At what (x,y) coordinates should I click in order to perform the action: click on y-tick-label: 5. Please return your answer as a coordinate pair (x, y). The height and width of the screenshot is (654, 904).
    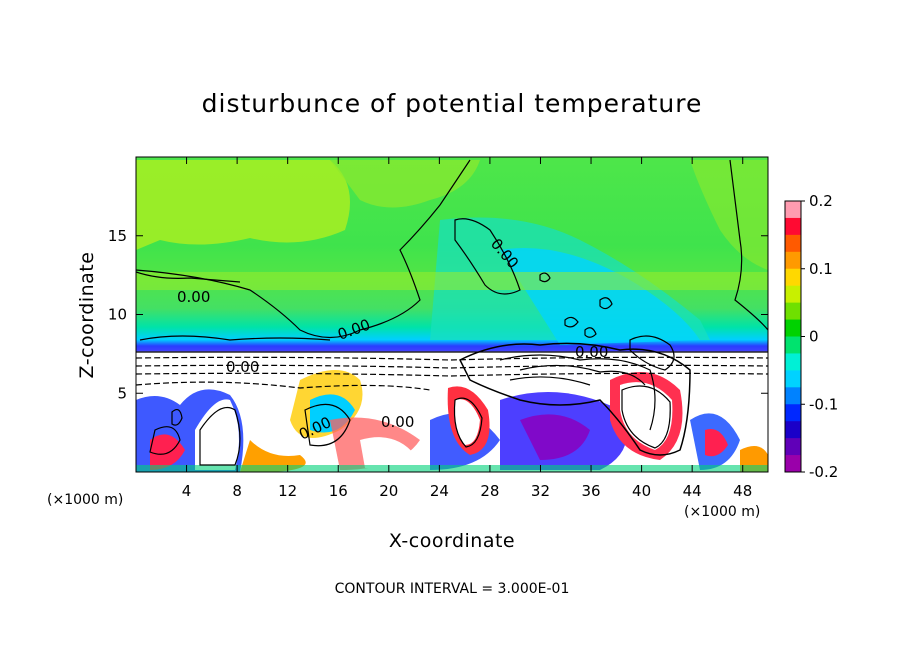
    Looking at the image, I should click on (122, 393).